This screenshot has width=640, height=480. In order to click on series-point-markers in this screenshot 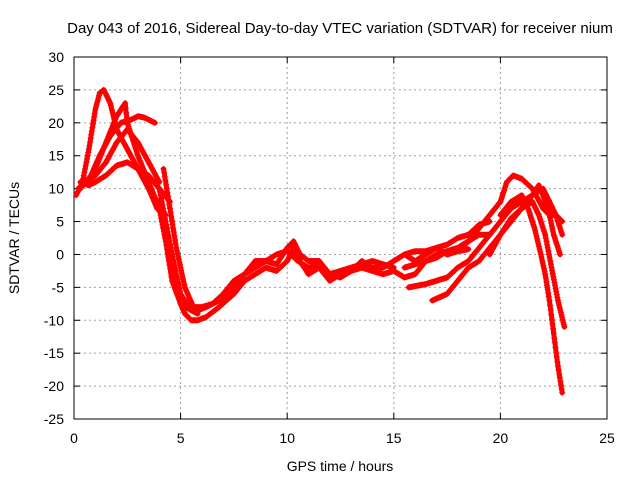, I will do `click(276, 249)`.